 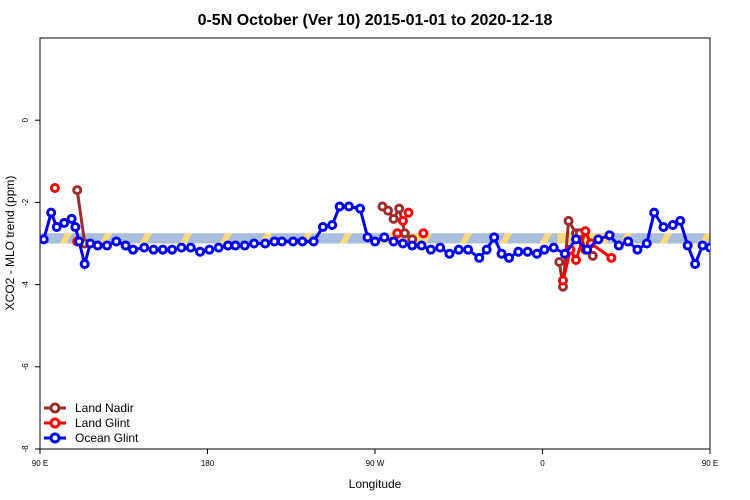 What do you see at coordinates (25, 284) in the screenshot?
I see `y-tick-label: -4` at bounding box center [25, 284].